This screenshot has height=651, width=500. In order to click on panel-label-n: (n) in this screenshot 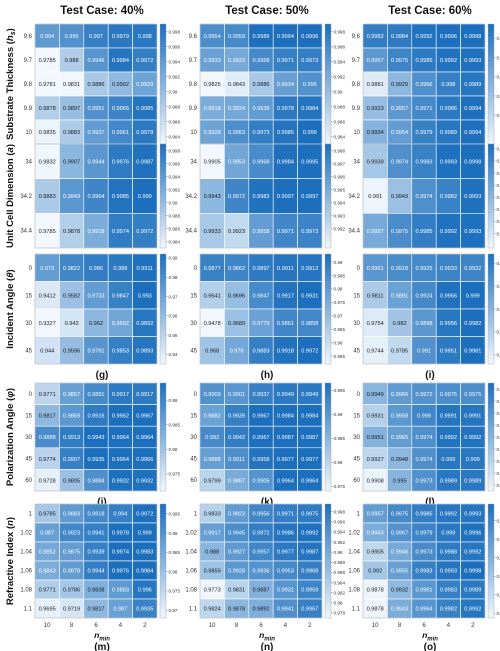, I will do `click(267, 646)`.